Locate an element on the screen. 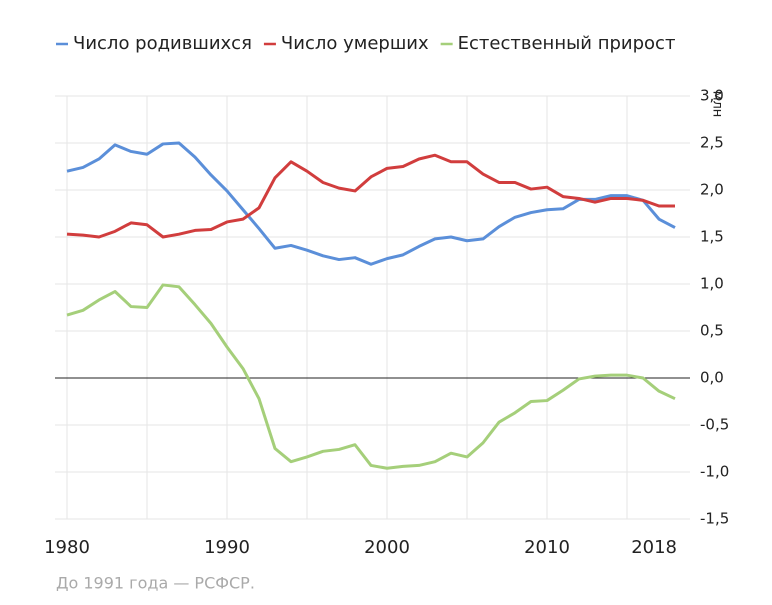 The width and height of the screenshot is (772, 605). y-tick-label: 1,0 is located at coordinates (712, 284).